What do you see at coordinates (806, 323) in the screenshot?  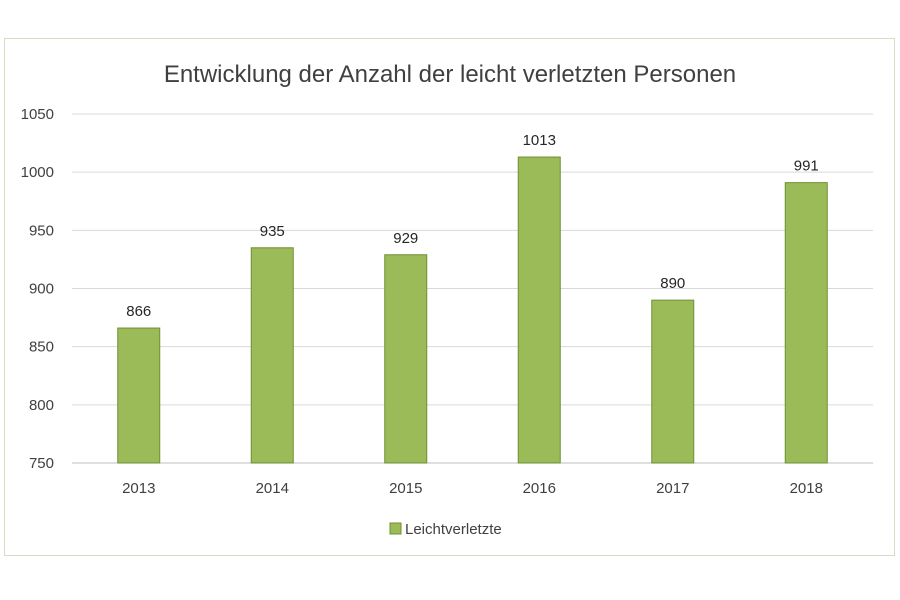 I see `bar-2018` at bounding box center [806, 323].